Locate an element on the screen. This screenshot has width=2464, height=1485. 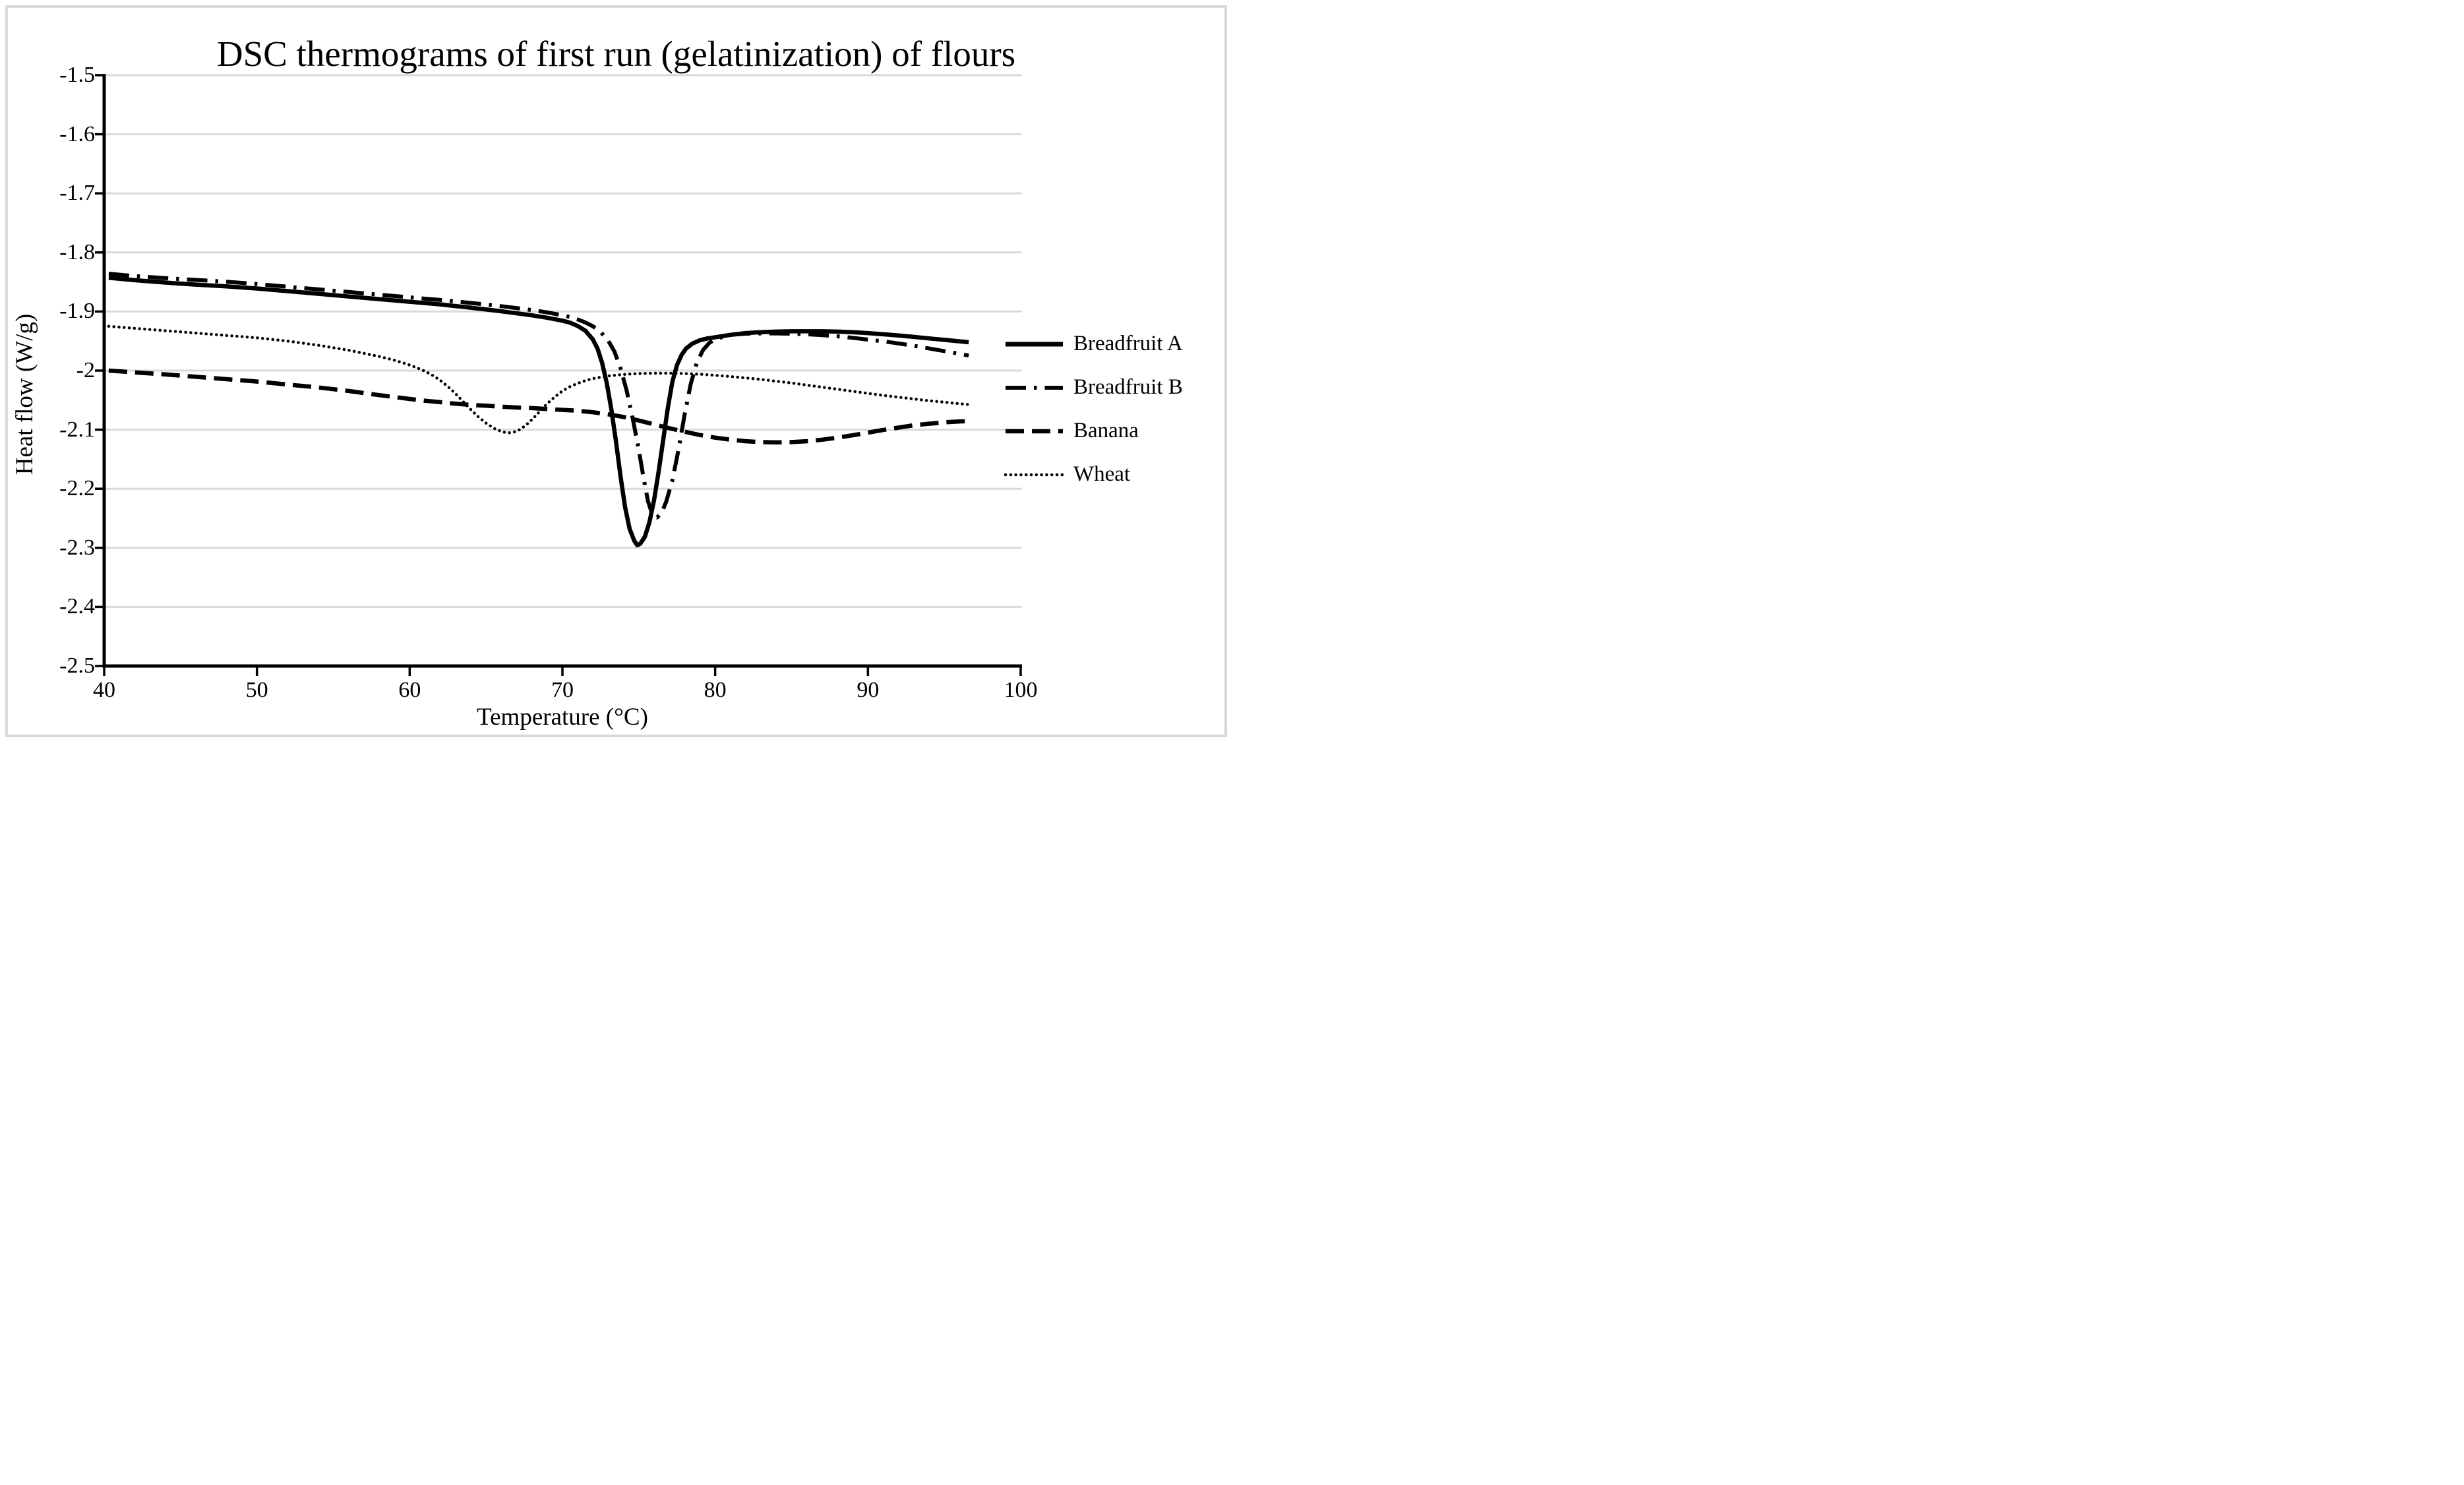
y-tick-label: -2.5 is located at coordinates (77, 666).